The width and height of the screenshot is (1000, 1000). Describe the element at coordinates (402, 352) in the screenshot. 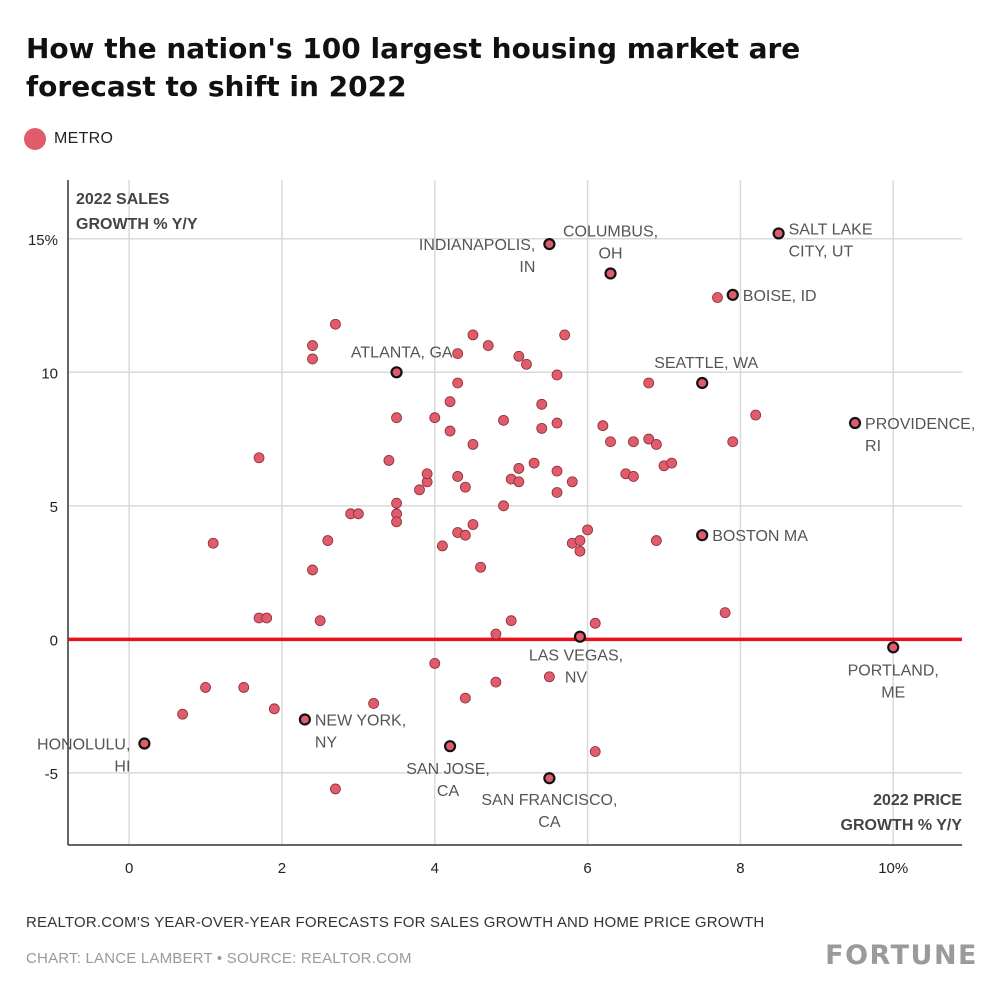

I see `metro-annotation: ATLANTA, GA` at that location.